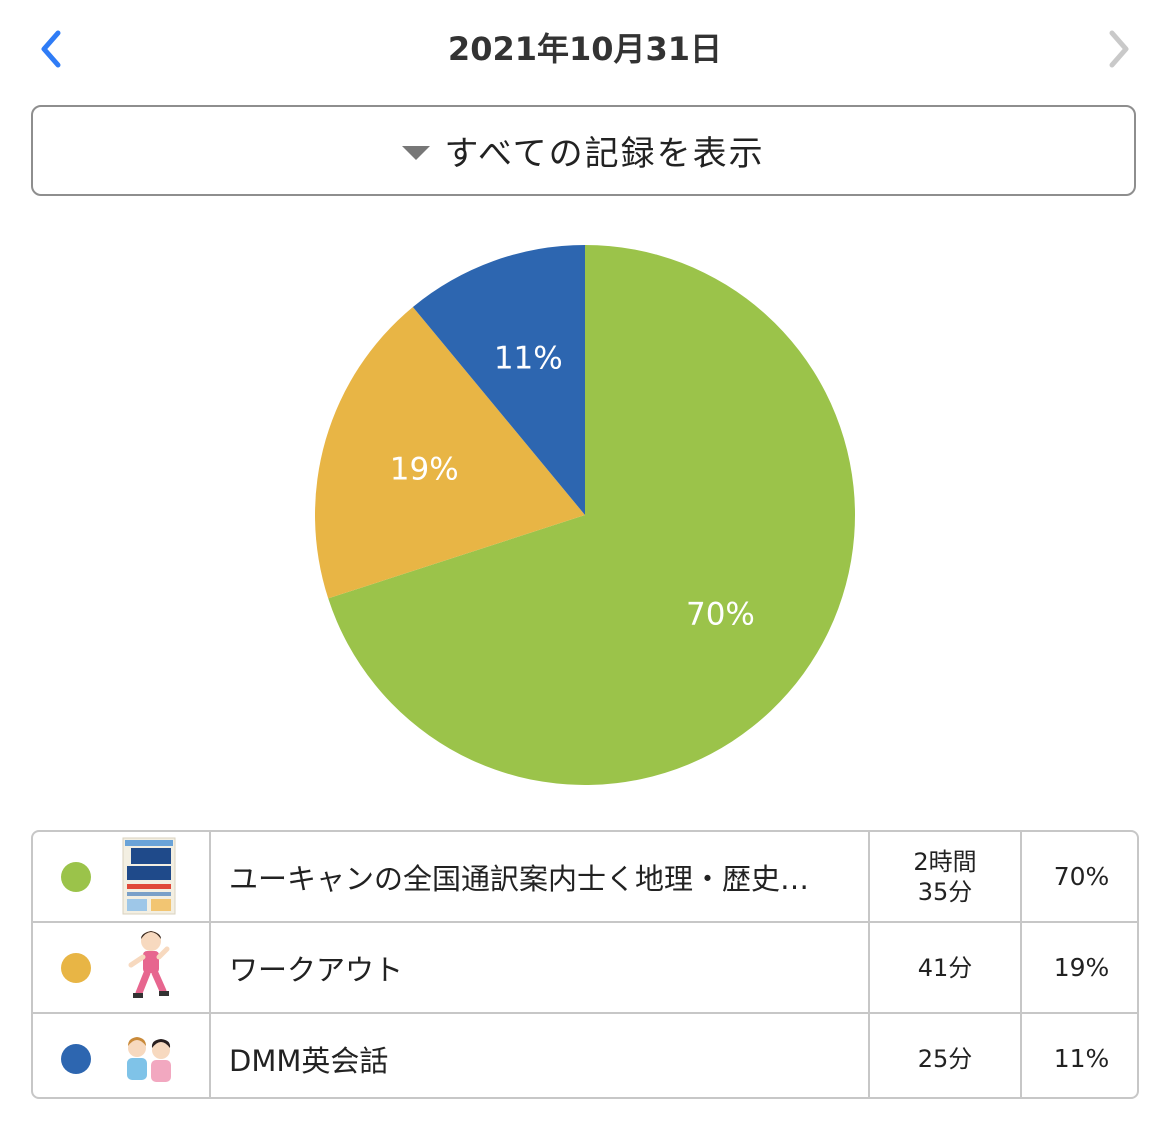 The width and height of the screenshot is (1170, 1131). Describe the element at coordinates (585, 1055) in the screenshot. I see `legend-row: DMM英会話 25分 11%` at that location.